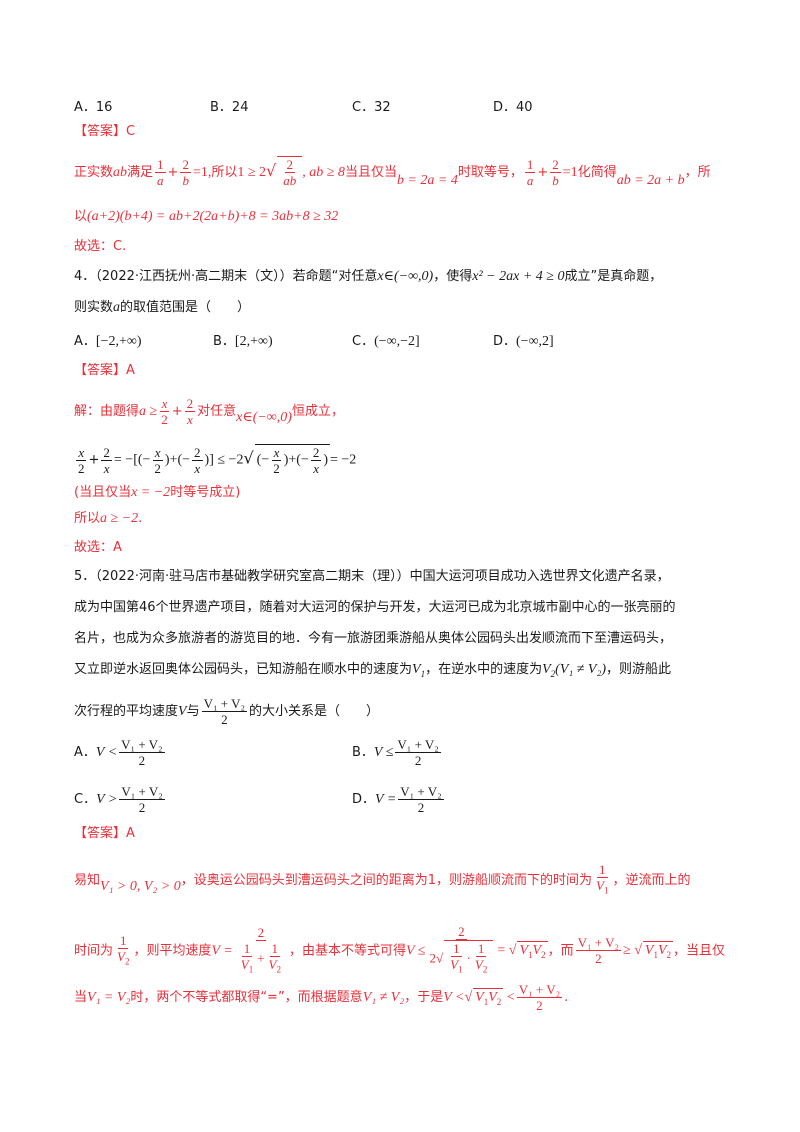 The height and width of the screenshot is (1132, 800). I want to click on math: x² − 2ax + 4 ≥ 0, so click(518, 276).